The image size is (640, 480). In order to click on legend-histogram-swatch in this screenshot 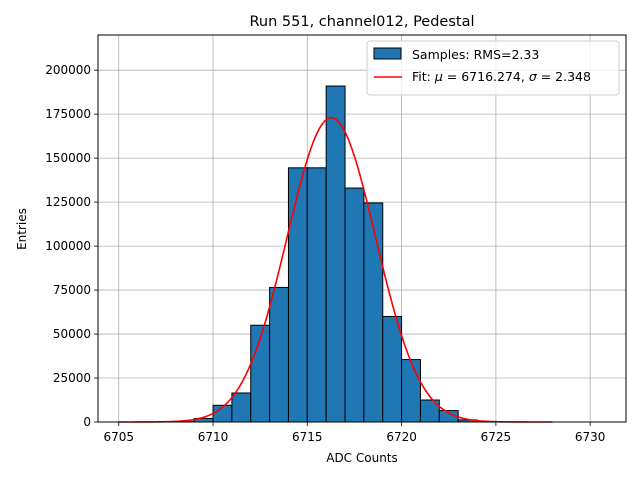, I will do `click(387, 53)`.